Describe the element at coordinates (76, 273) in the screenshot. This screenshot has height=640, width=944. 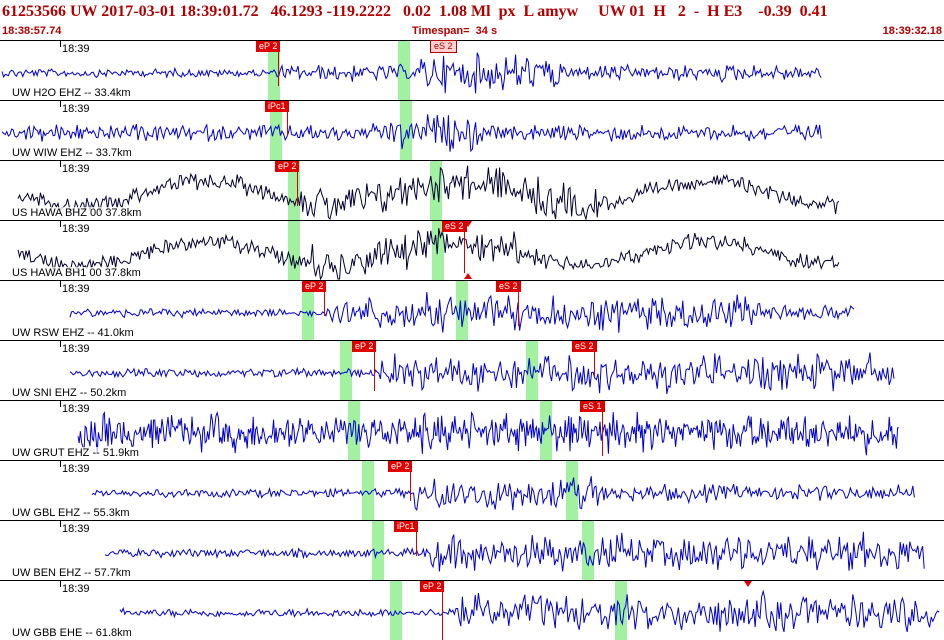
I see `station-label: US HAWA BH1 00 37.8km` at that location.